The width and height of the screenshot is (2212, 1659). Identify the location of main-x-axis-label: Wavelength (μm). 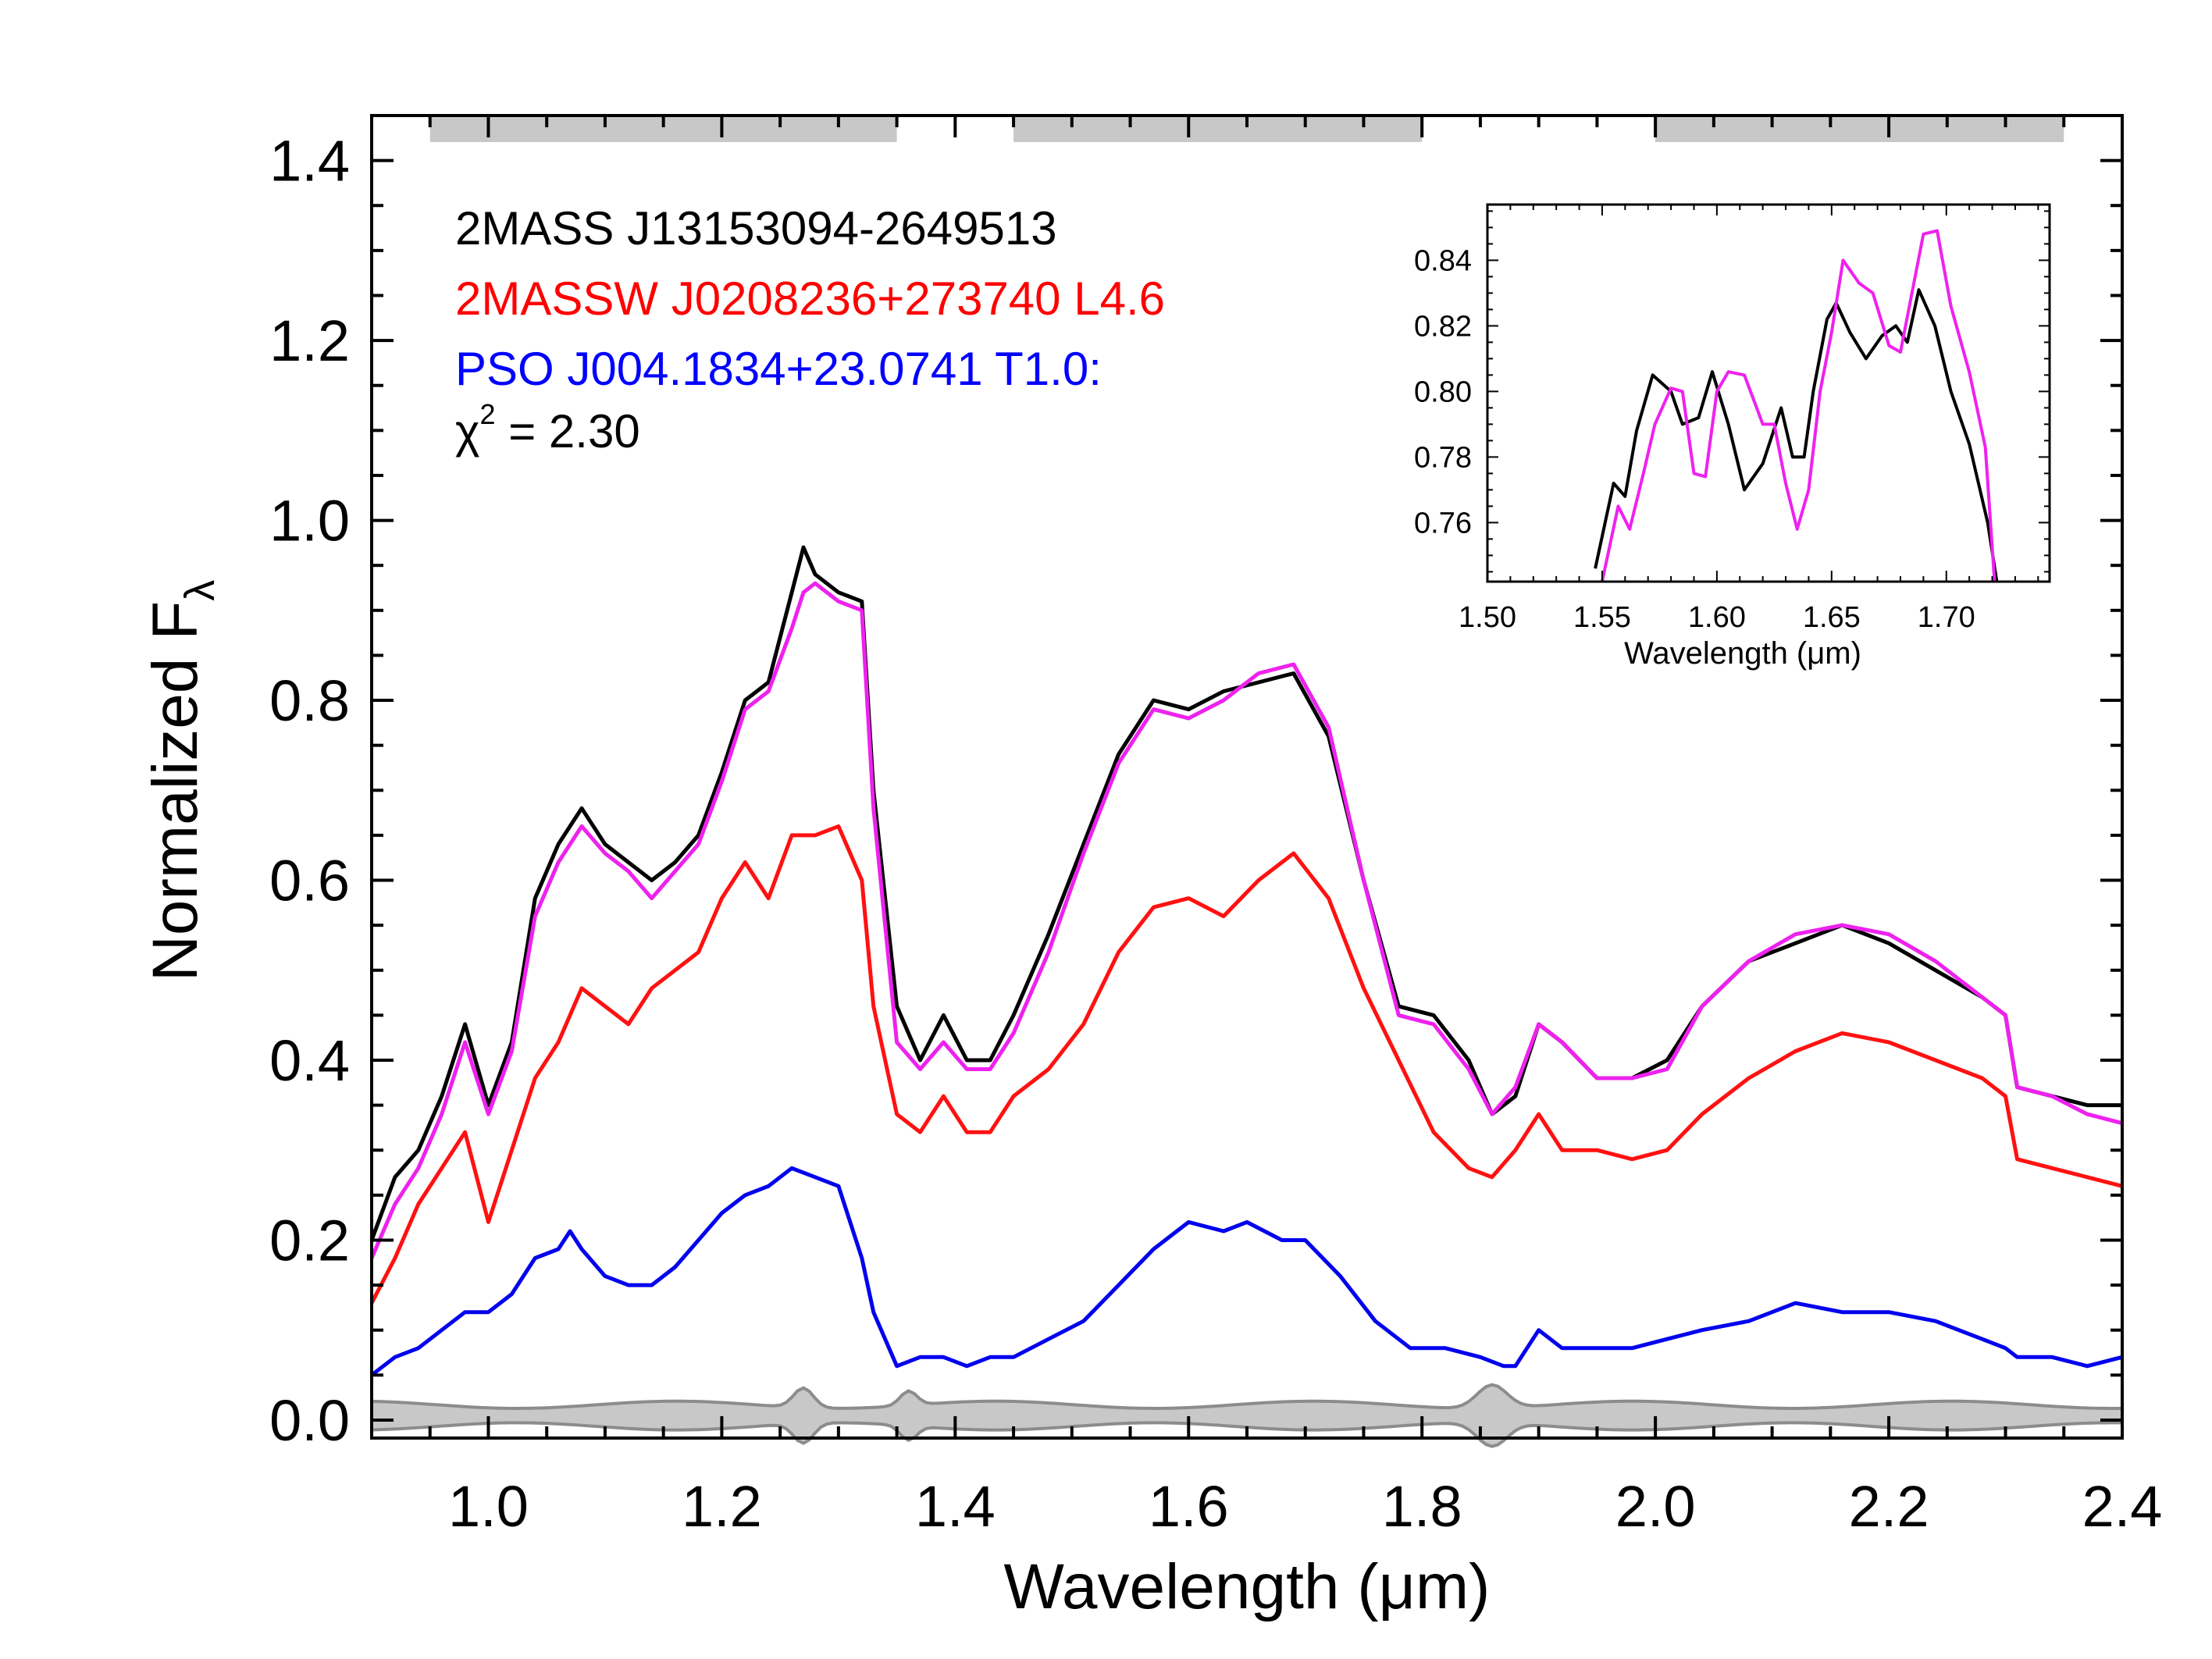
(1248, 1586).